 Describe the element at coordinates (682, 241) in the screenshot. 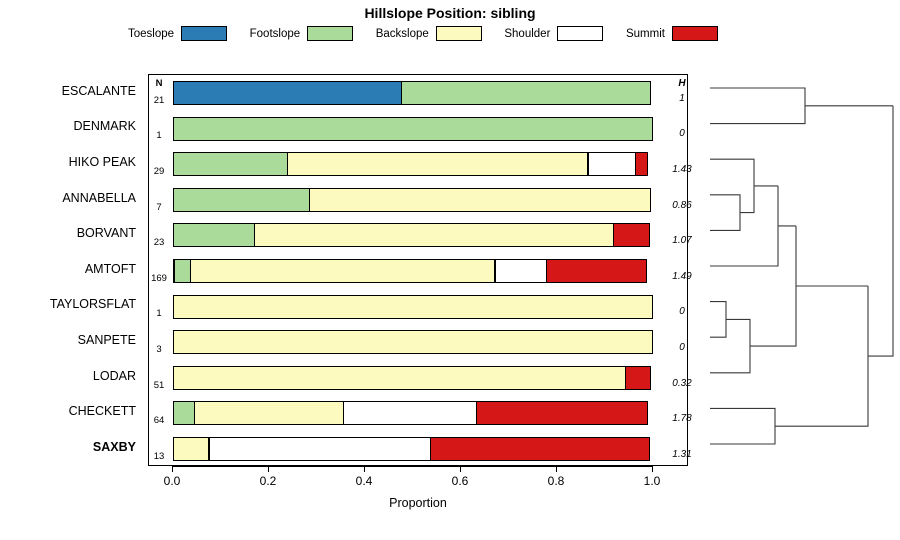

I see `h-value: 1.07` at that location.